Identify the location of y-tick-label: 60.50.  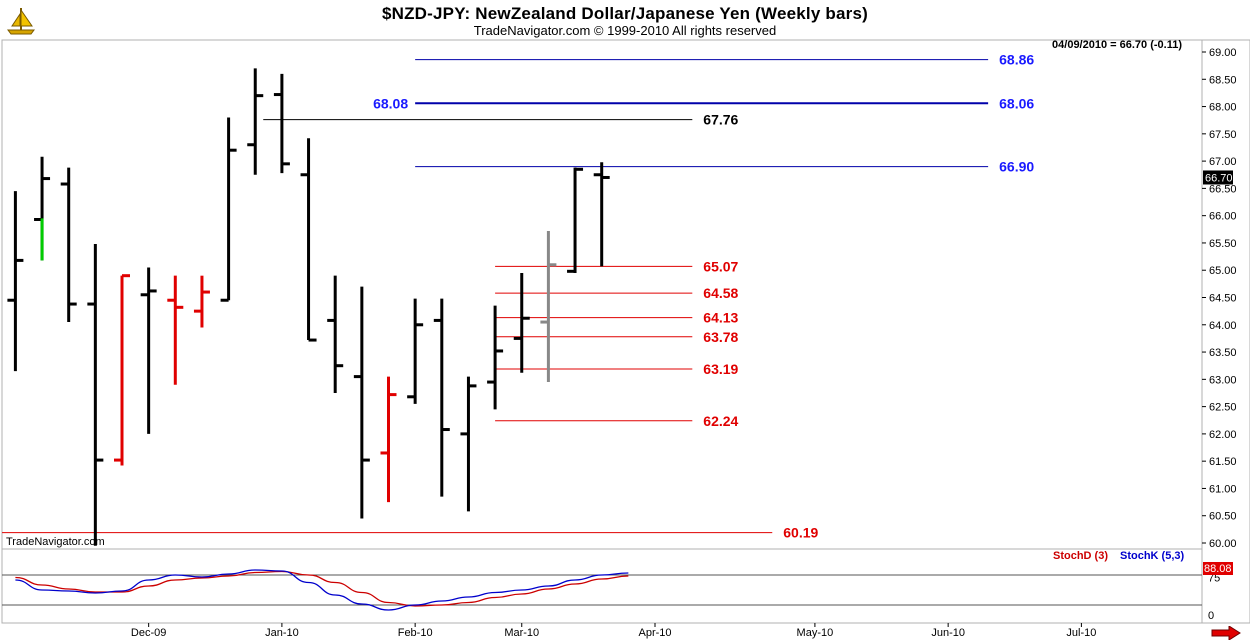
(1223, 517).